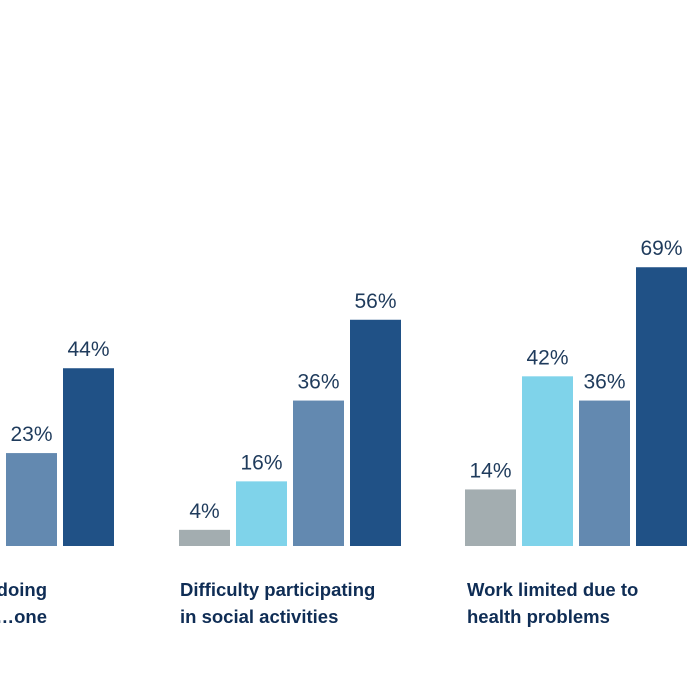  Describe the element at coordinates (88, 349) in the screenshot. I see `value-label-g0-s3: 44%` at that location.